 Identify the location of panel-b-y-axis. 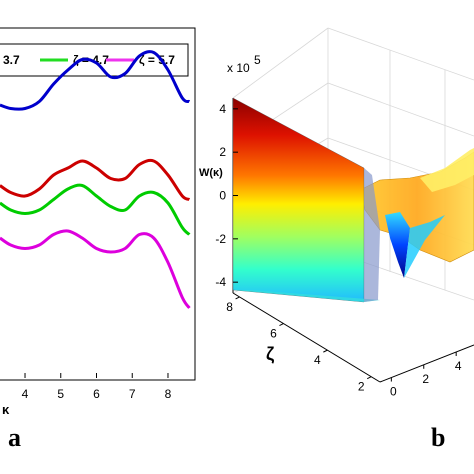
(306, 337).